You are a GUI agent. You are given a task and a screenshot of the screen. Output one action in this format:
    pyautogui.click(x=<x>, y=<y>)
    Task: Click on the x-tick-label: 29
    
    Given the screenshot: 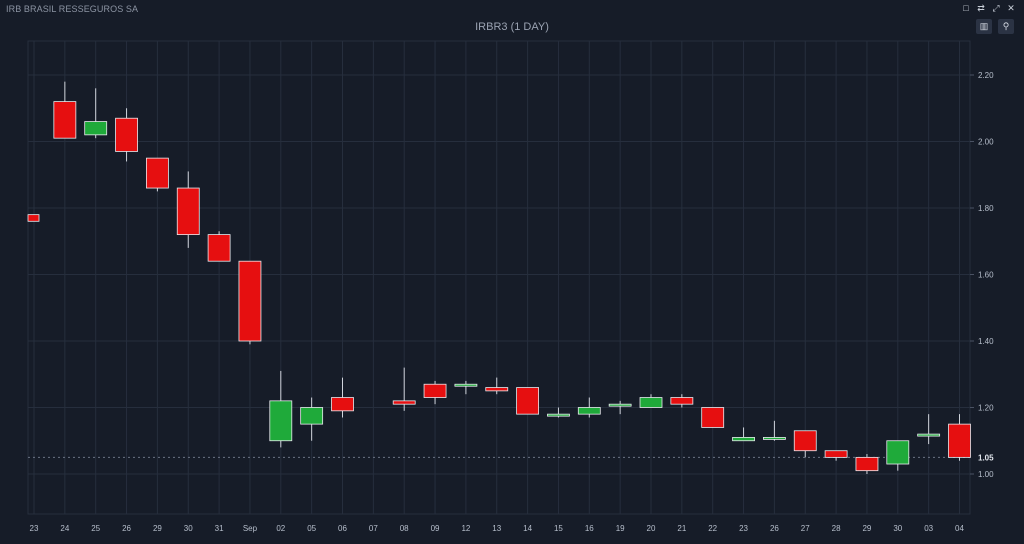 What is the action you would take?
    pyautogui.click(x=157, y=528)
    